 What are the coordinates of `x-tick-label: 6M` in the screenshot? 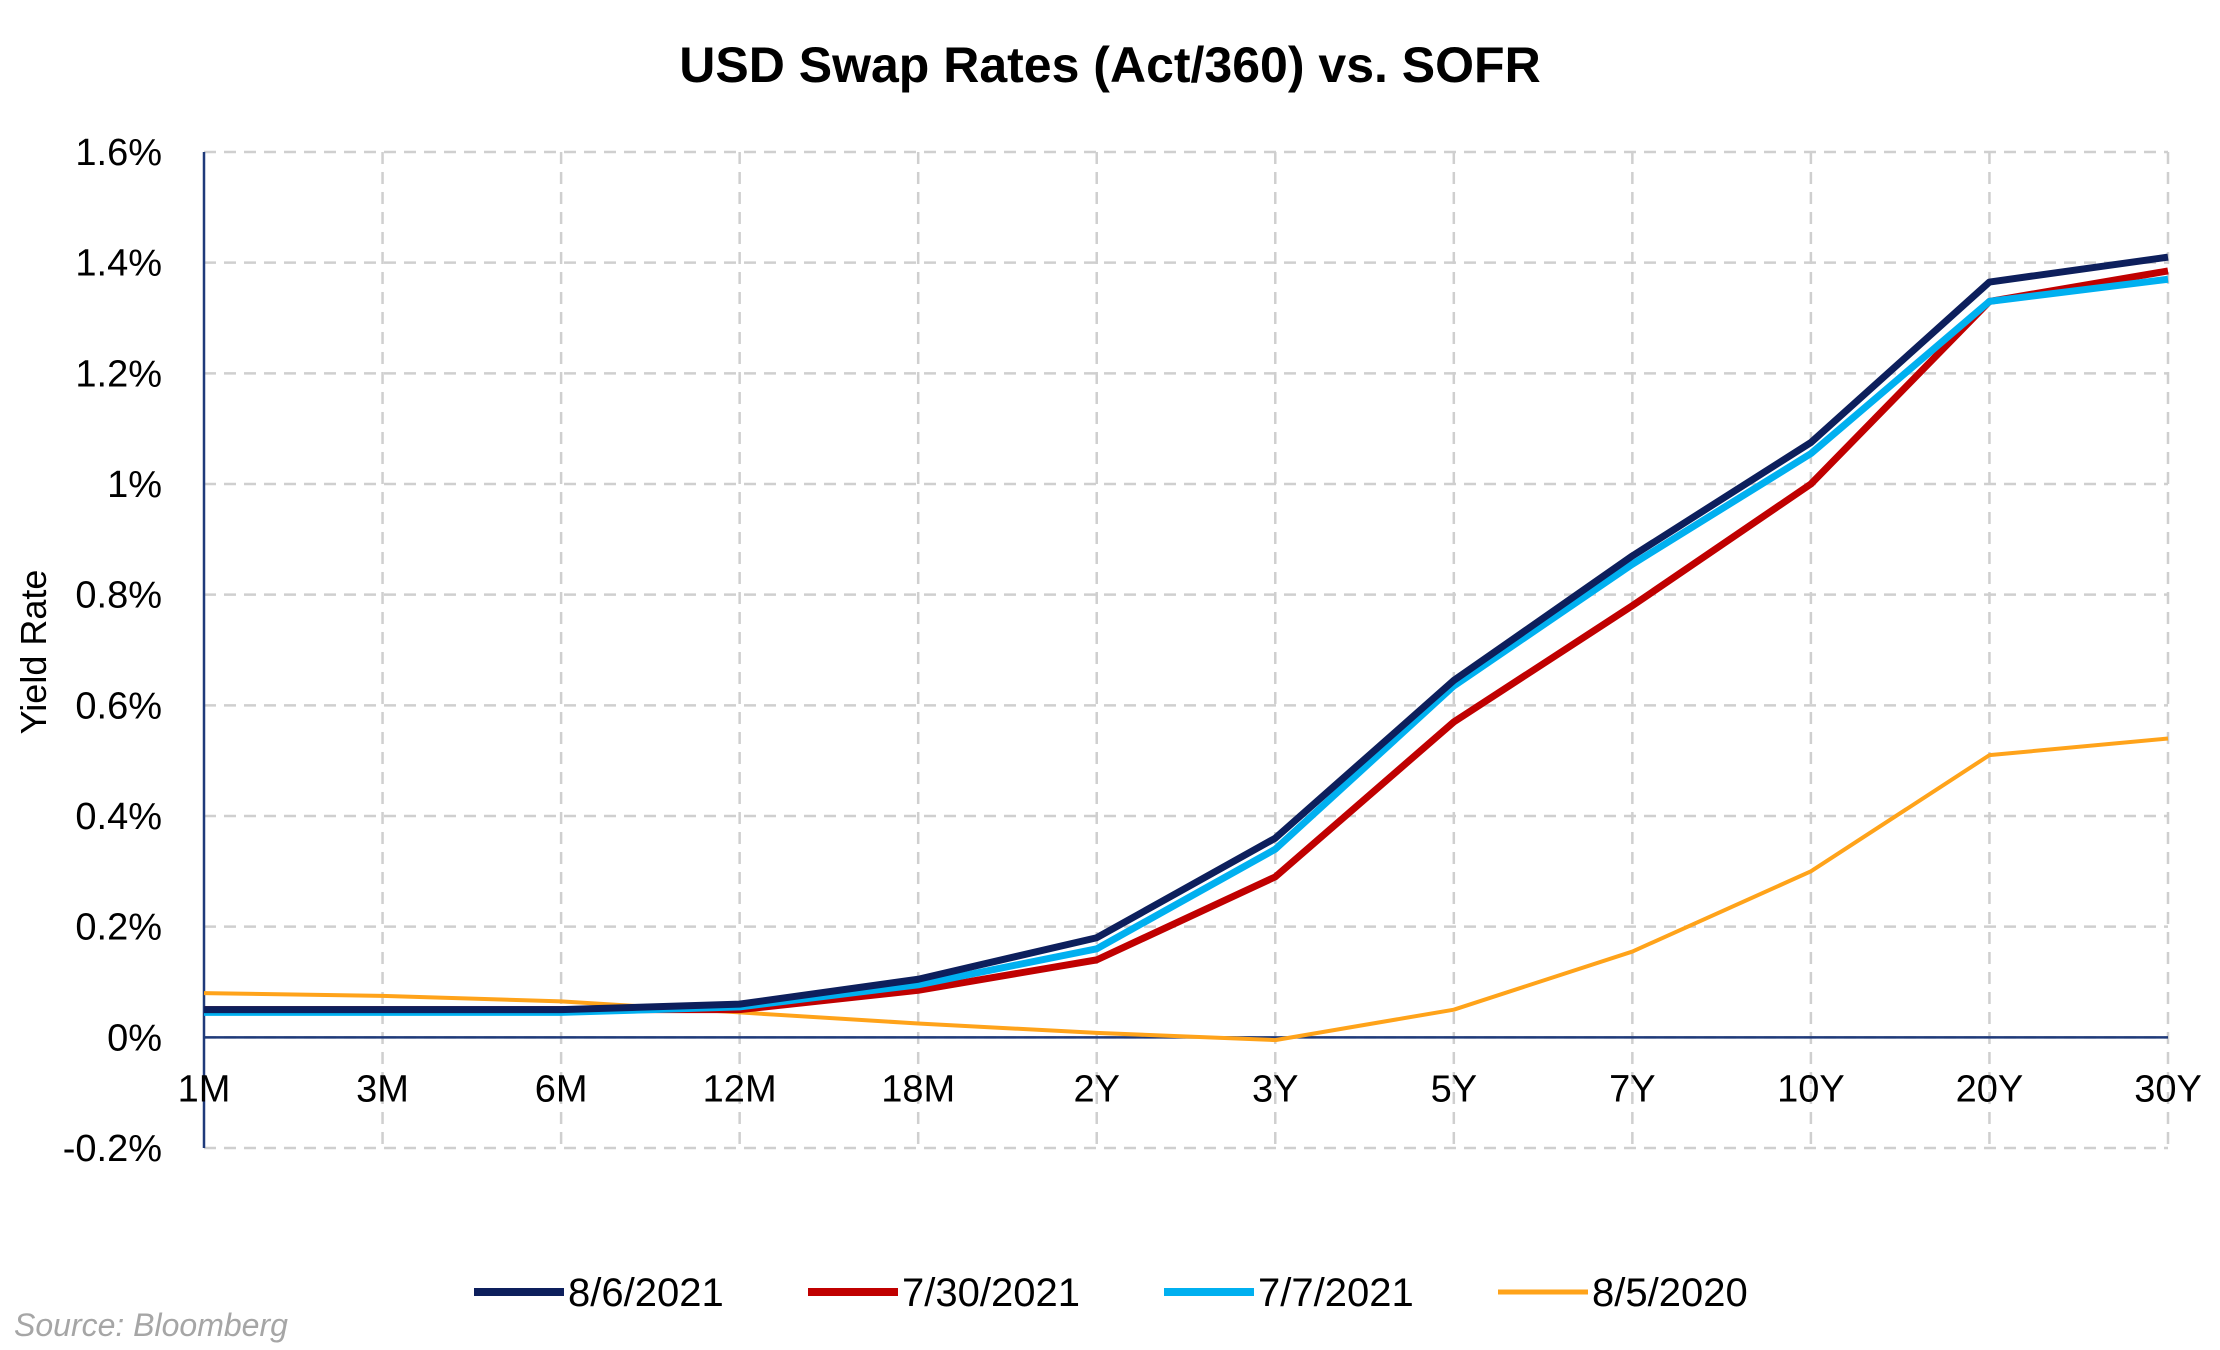 It's located at (561, 1089).